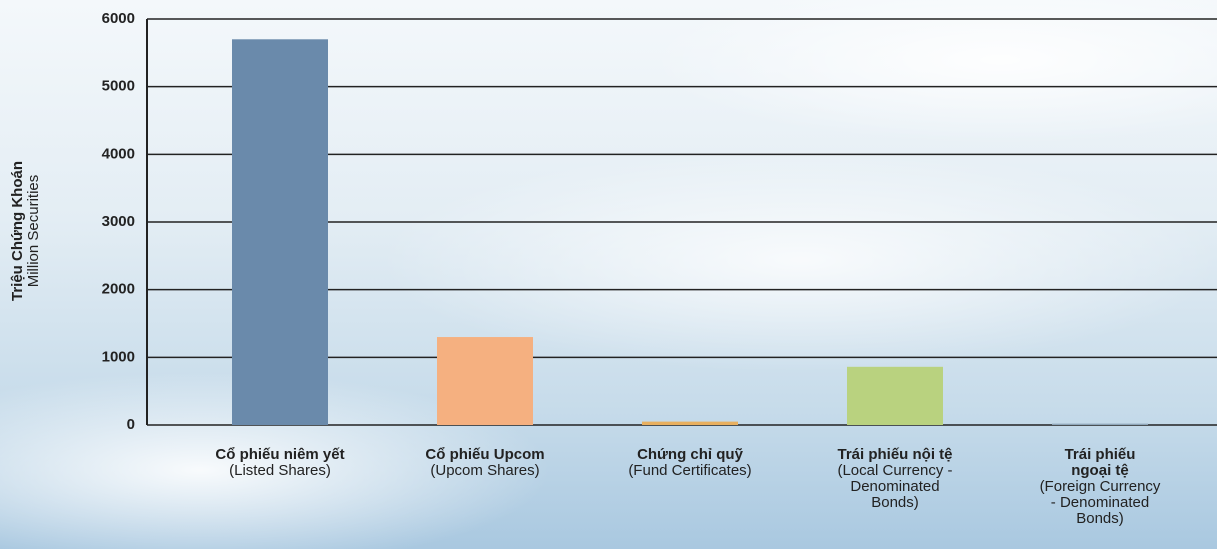  What do you see at coordinates (485, 470) in the screenshot?
I see `category-subtitle: (Upcom Shares)` at bounding box center [485, 470].